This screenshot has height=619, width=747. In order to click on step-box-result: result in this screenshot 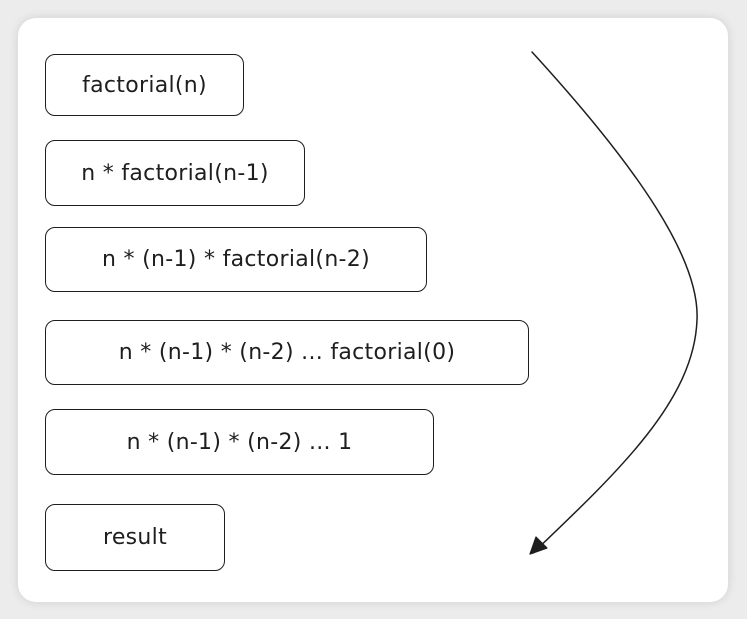, I will do `click(135, 537)`.